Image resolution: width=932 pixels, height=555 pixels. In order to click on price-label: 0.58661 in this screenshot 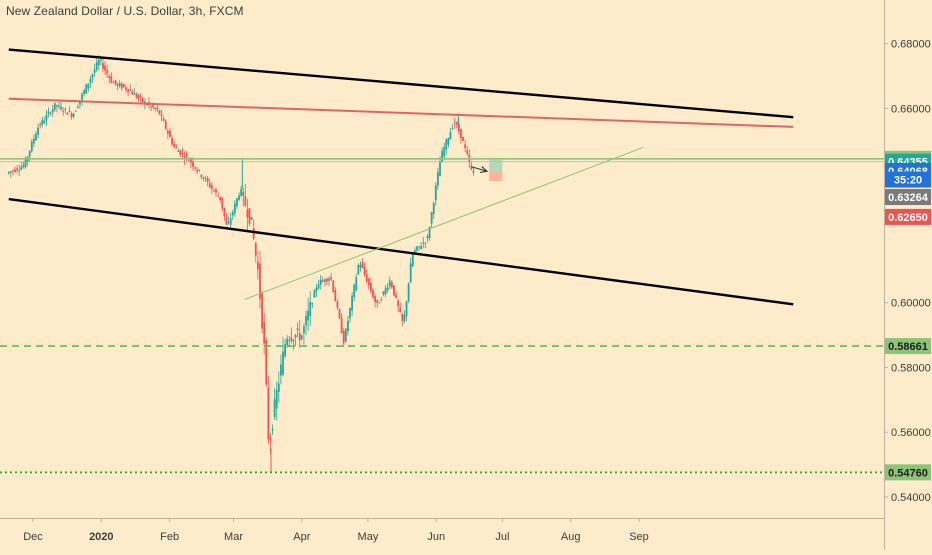, I will do `click(908, 346)`.